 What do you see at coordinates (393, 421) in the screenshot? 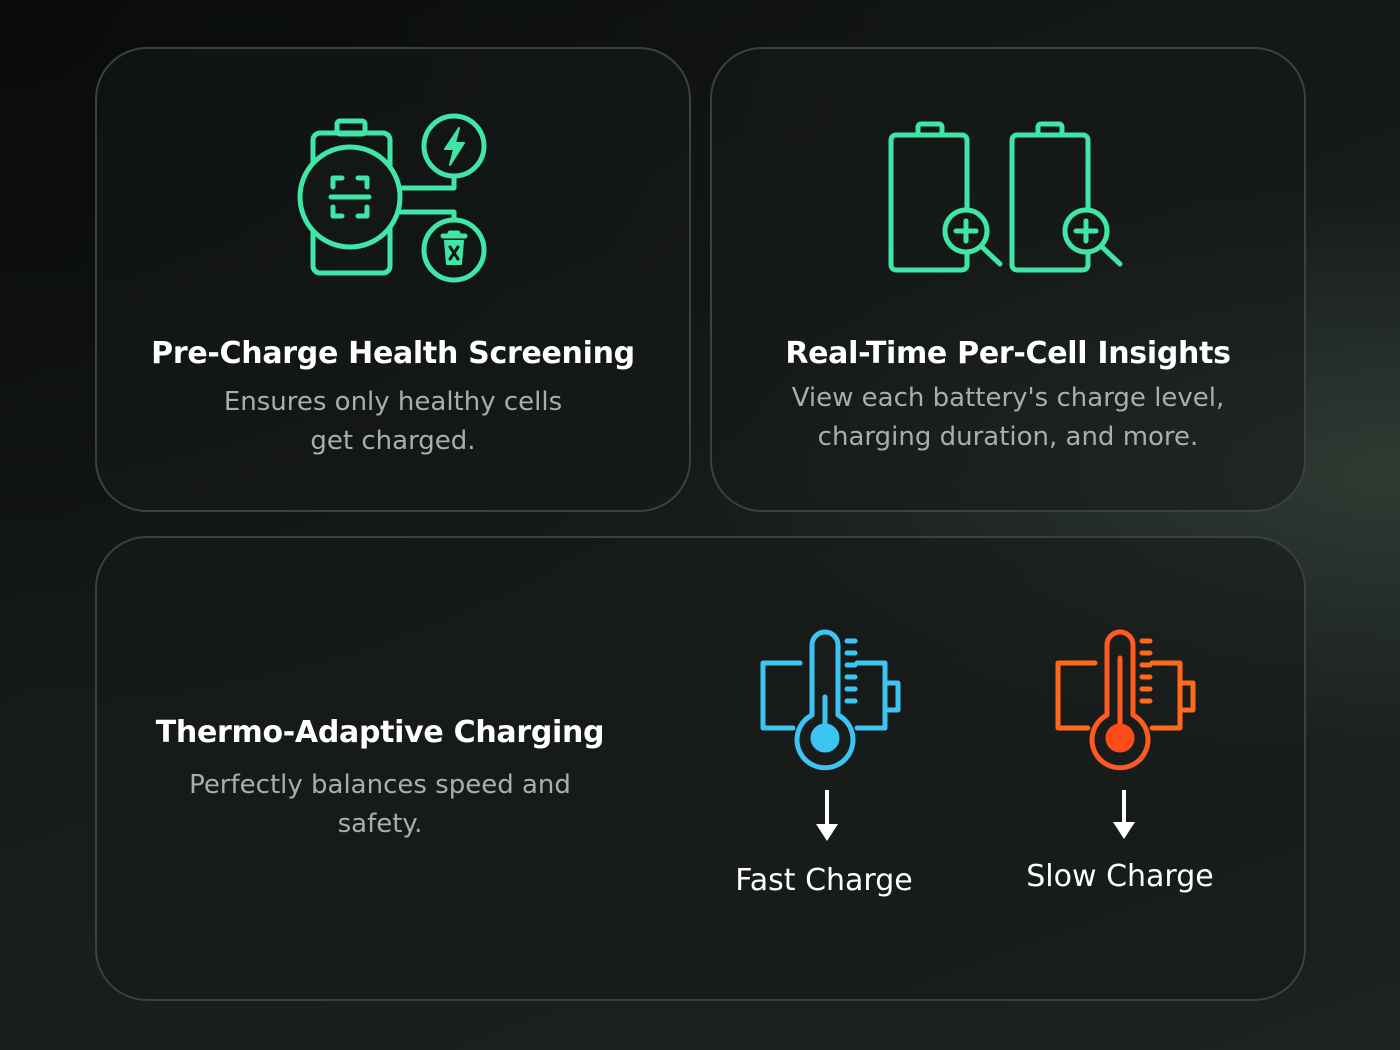
I see `card-description: Ensures only healthy cells get charged.` at bounding box center [393, 421].